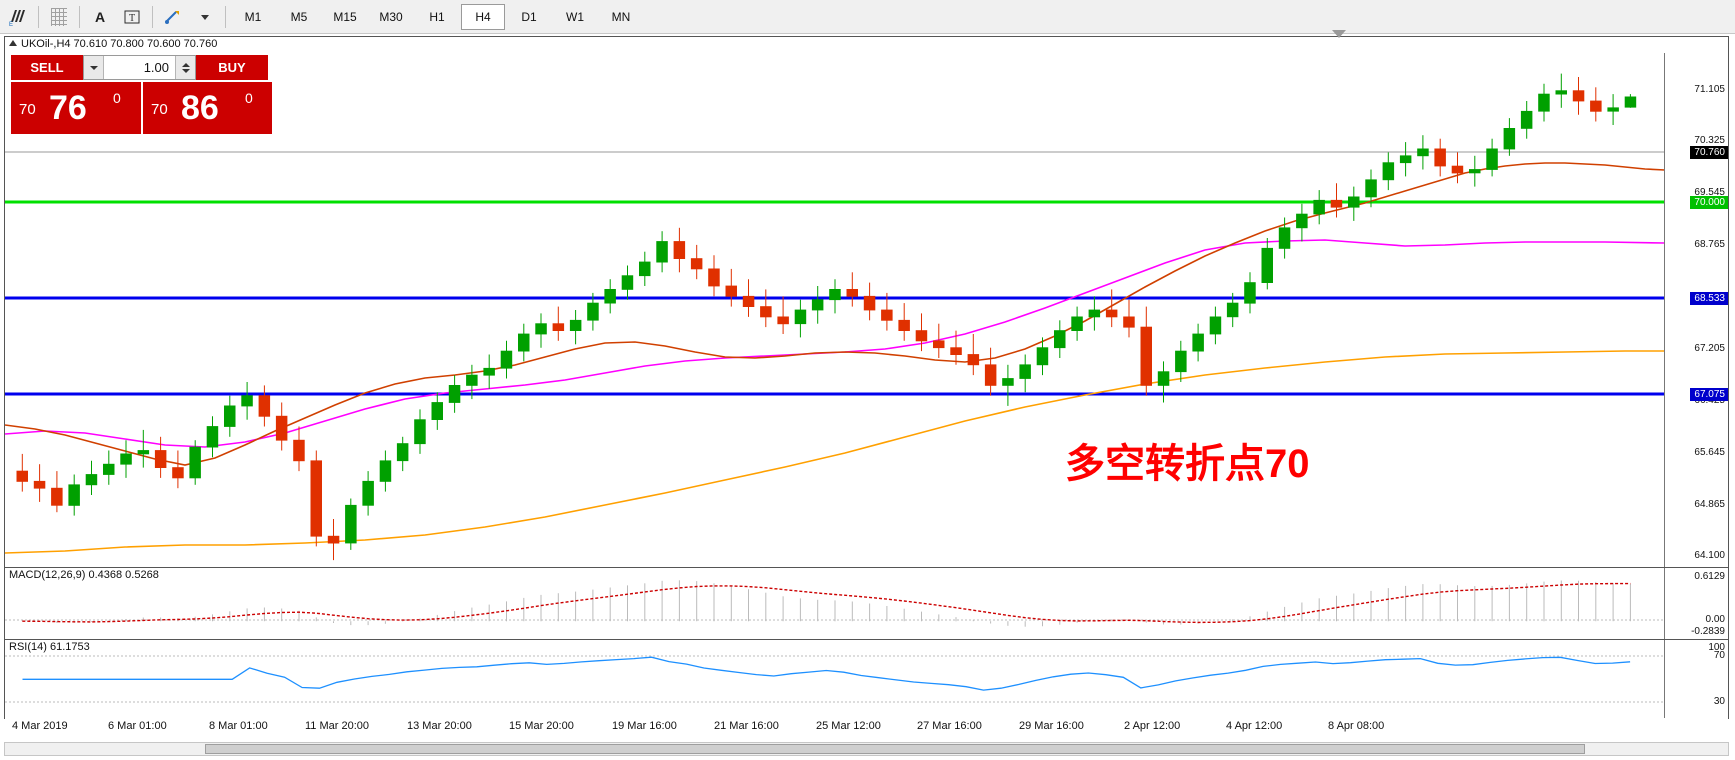  Describe the element at coordinates (1709, 504) in the screenshot. I see `price-tick: 64.865` at that location.